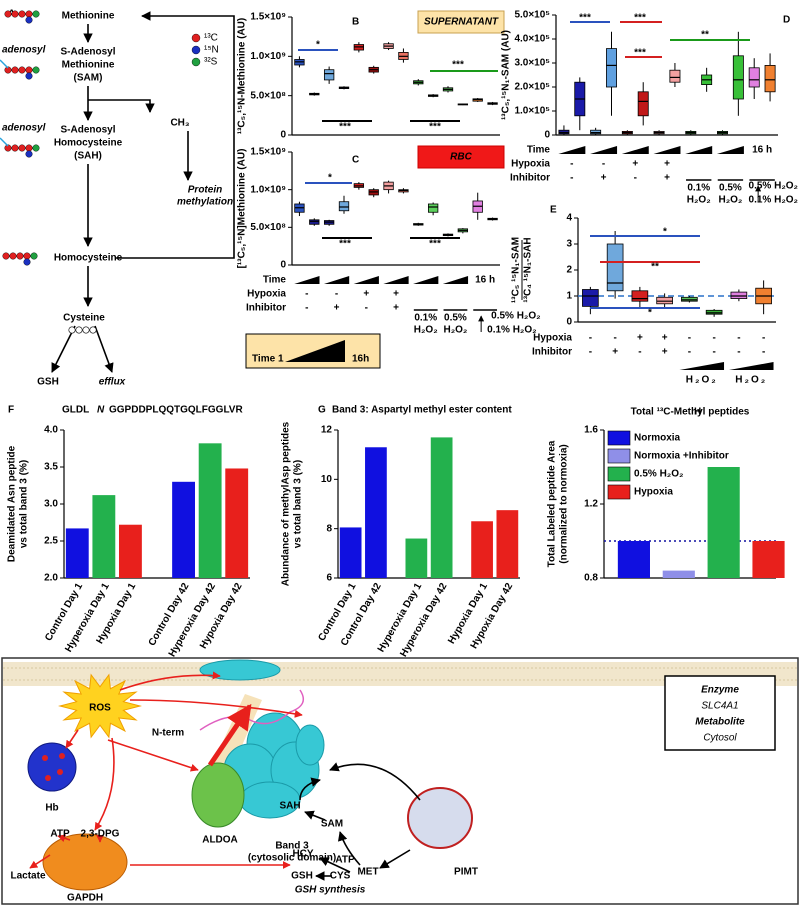  What do you see at coordinates (340, 876) in the screenshot?
I see `diagram-label: CYS` at bounding box center [340, 876].